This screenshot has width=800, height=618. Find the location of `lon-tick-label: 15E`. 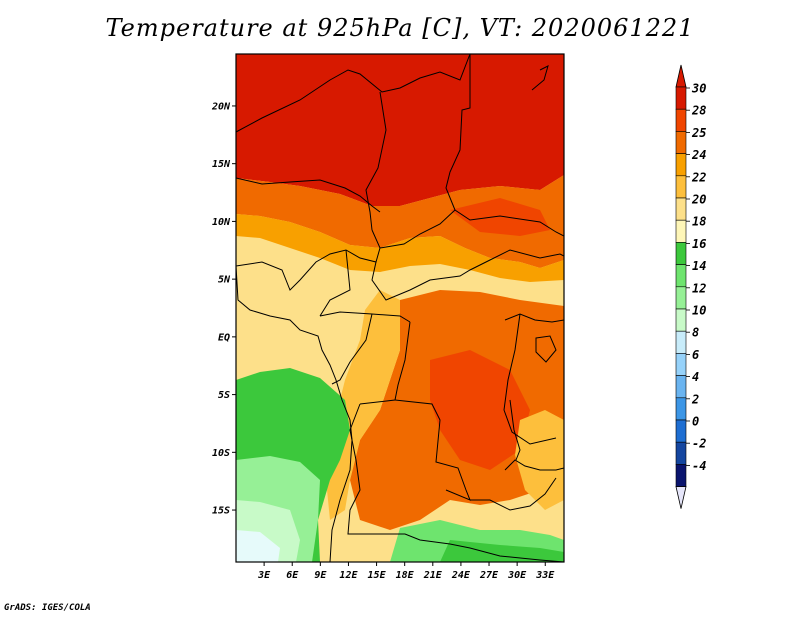

lon-tick-label: 15E is located at coordinates (377, 575).